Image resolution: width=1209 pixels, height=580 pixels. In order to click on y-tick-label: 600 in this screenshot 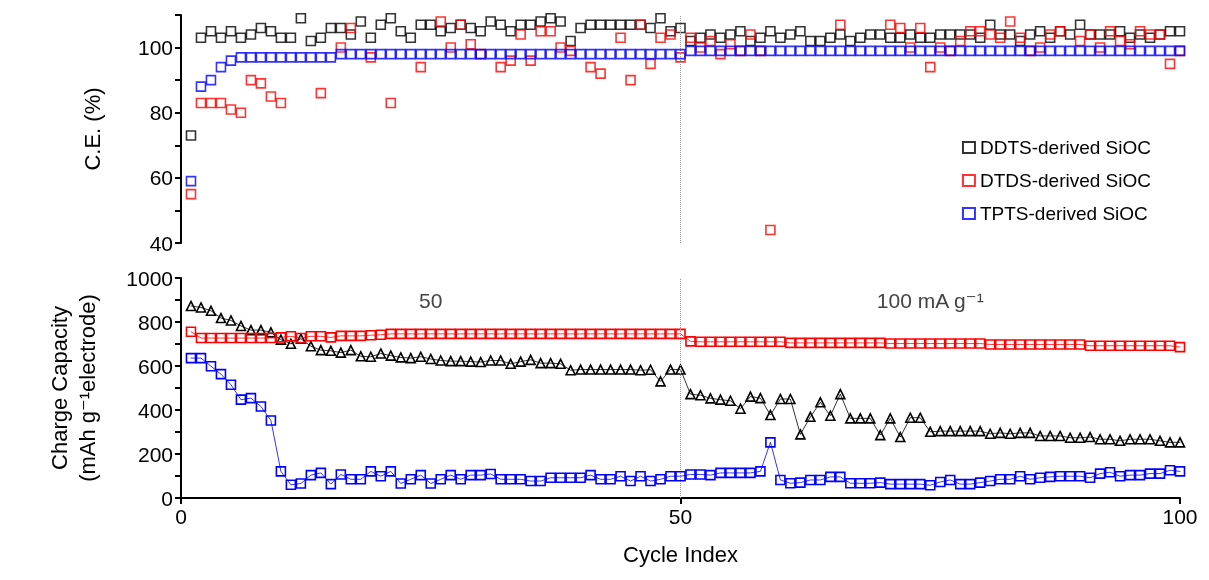, I will do `click(155, 366)`.